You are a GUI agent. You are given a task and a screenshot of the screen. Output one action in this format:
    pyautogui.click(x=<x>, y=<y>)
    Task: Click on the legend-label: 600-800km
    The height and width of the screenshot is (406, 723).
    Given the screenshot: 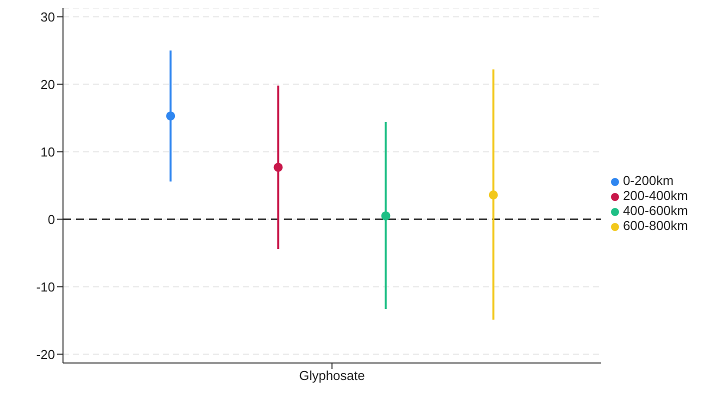 What is the action you would take?
    pyautogui.click(x=655, y=225)
    